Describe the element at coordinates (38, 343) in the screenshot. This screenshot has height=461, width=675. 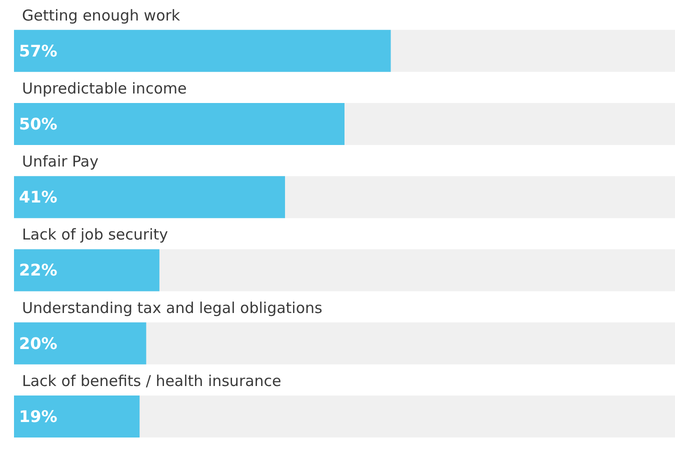
I see `data-label: 20%` at that location.